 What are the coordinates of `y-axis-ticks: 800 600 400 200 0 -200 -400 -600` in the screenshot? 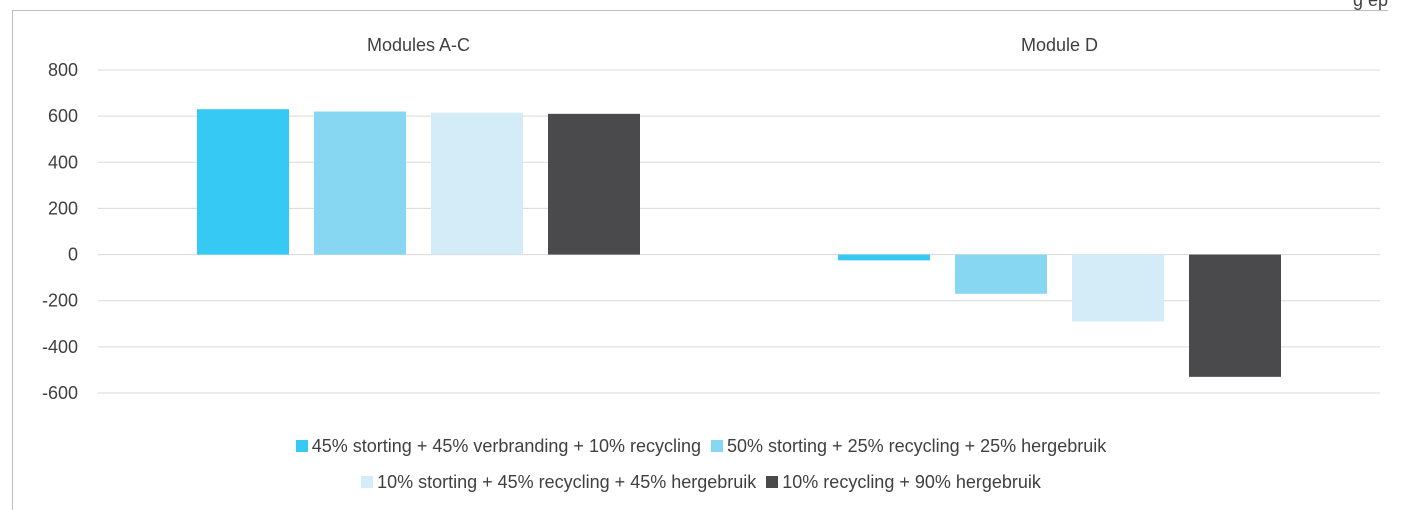 It's located at (60, 231).